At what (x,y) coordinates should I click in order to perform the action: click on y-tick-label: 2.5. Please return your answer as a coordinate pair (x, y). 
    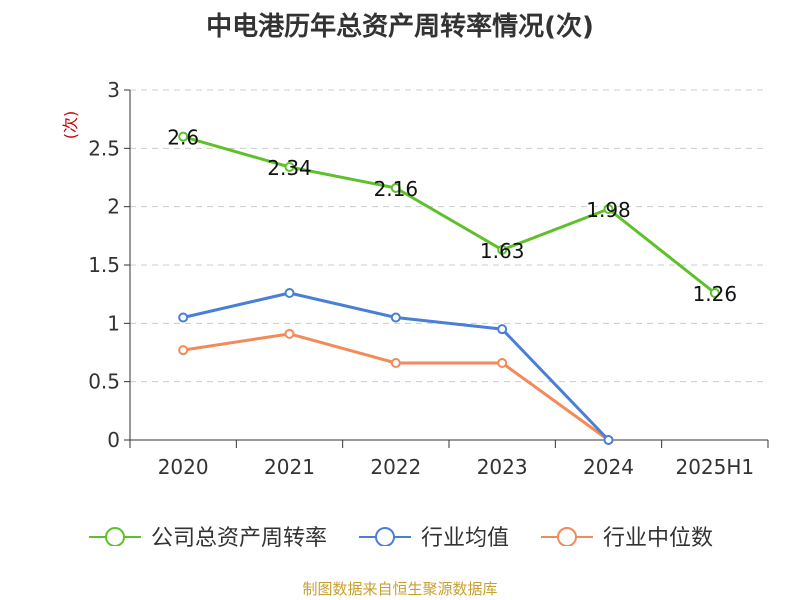
    Looking at the image, I should click on (104, 148).